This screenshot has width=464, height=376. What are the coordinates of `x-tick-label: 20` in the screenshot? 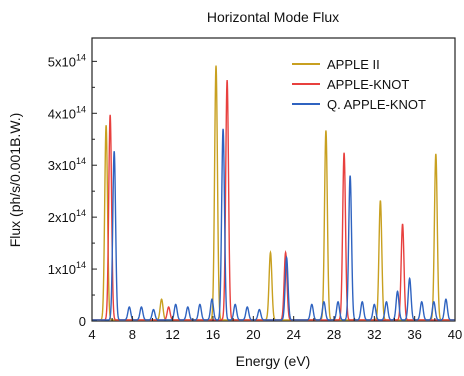 It's located at (253, 334).